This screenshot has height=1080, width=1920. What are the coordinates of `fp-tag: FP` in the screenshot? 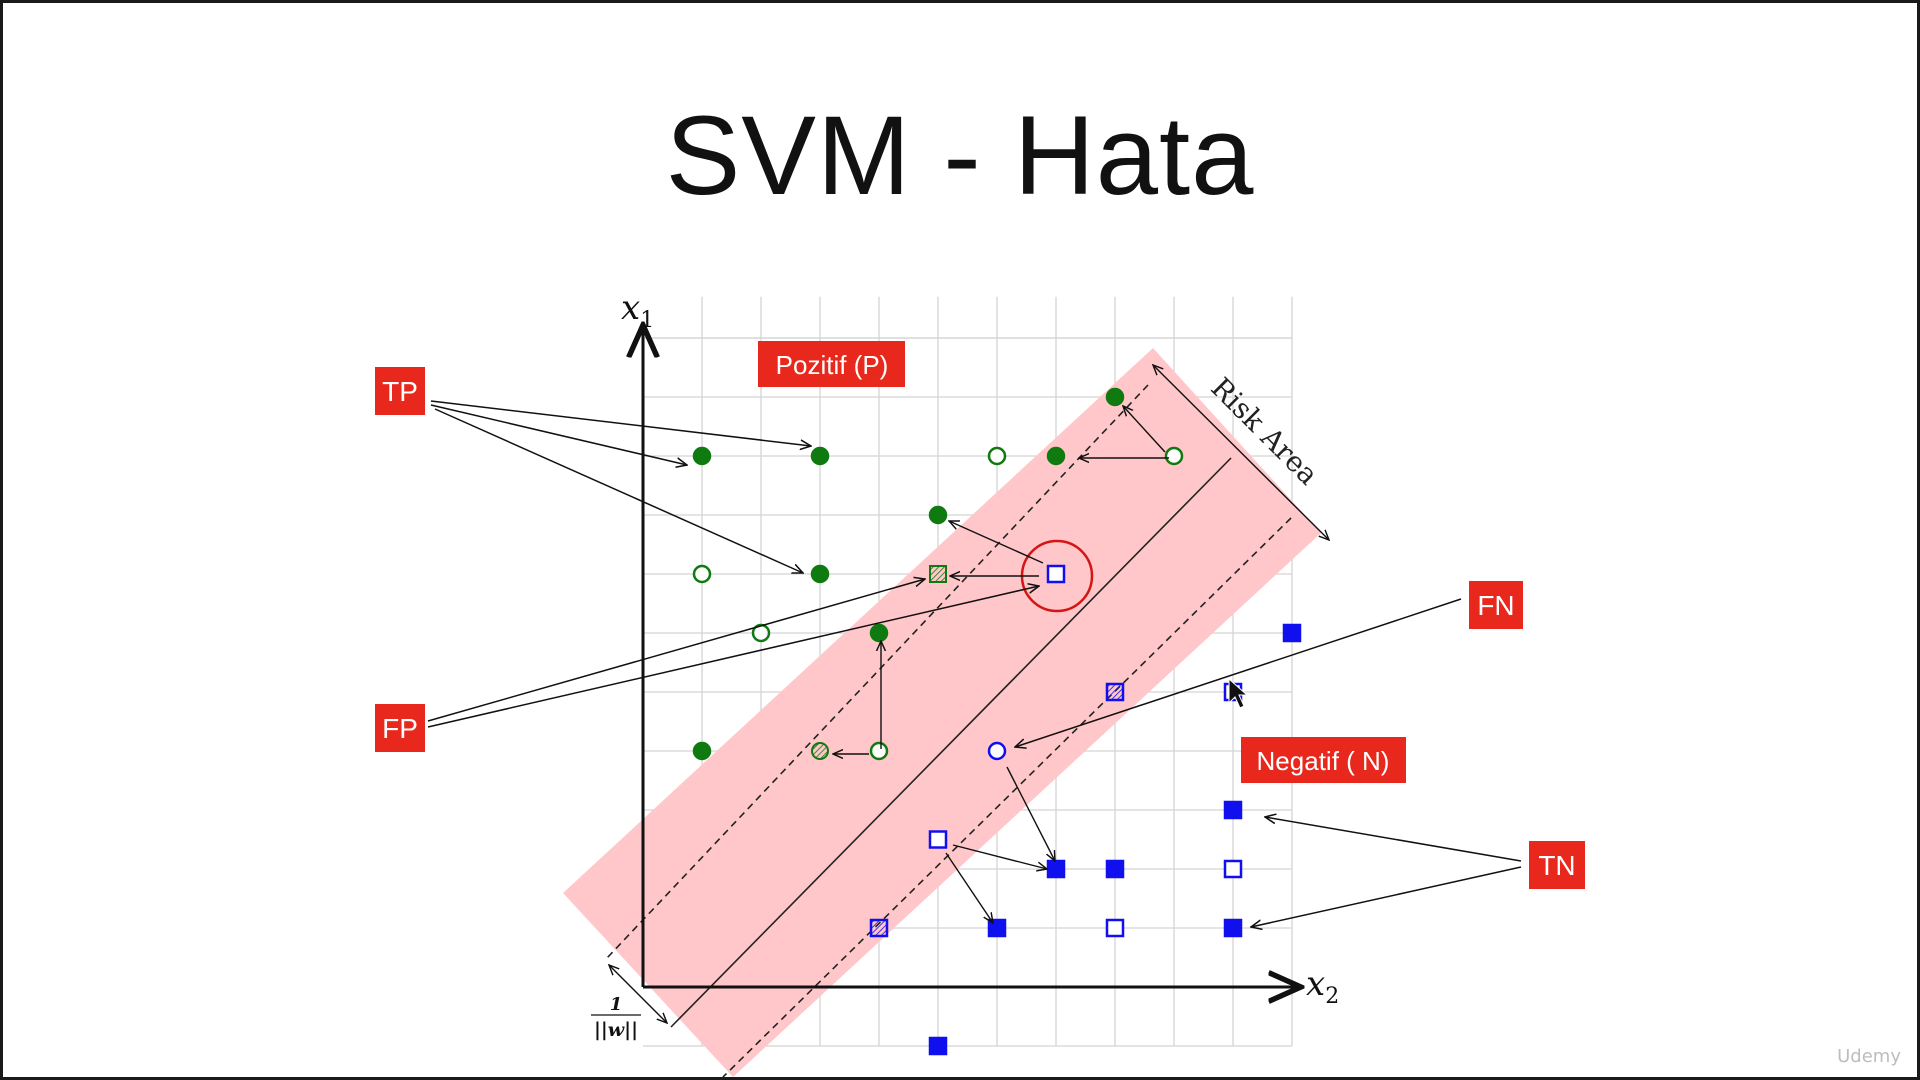 It's located at (400, 728).